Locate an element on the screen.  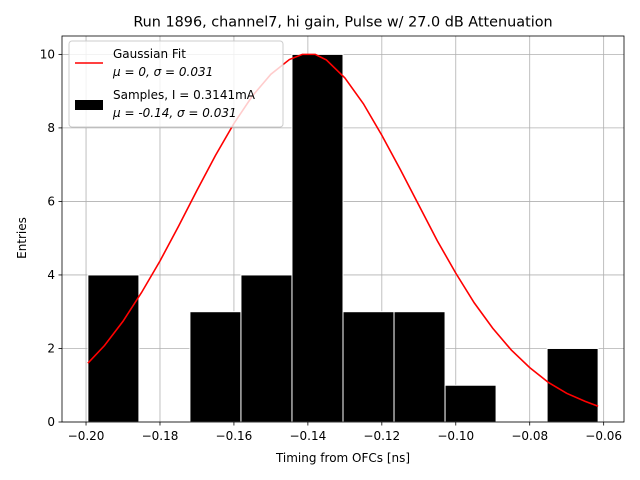
x-tick-label: −0.16 is located at coordinates (234, 436).